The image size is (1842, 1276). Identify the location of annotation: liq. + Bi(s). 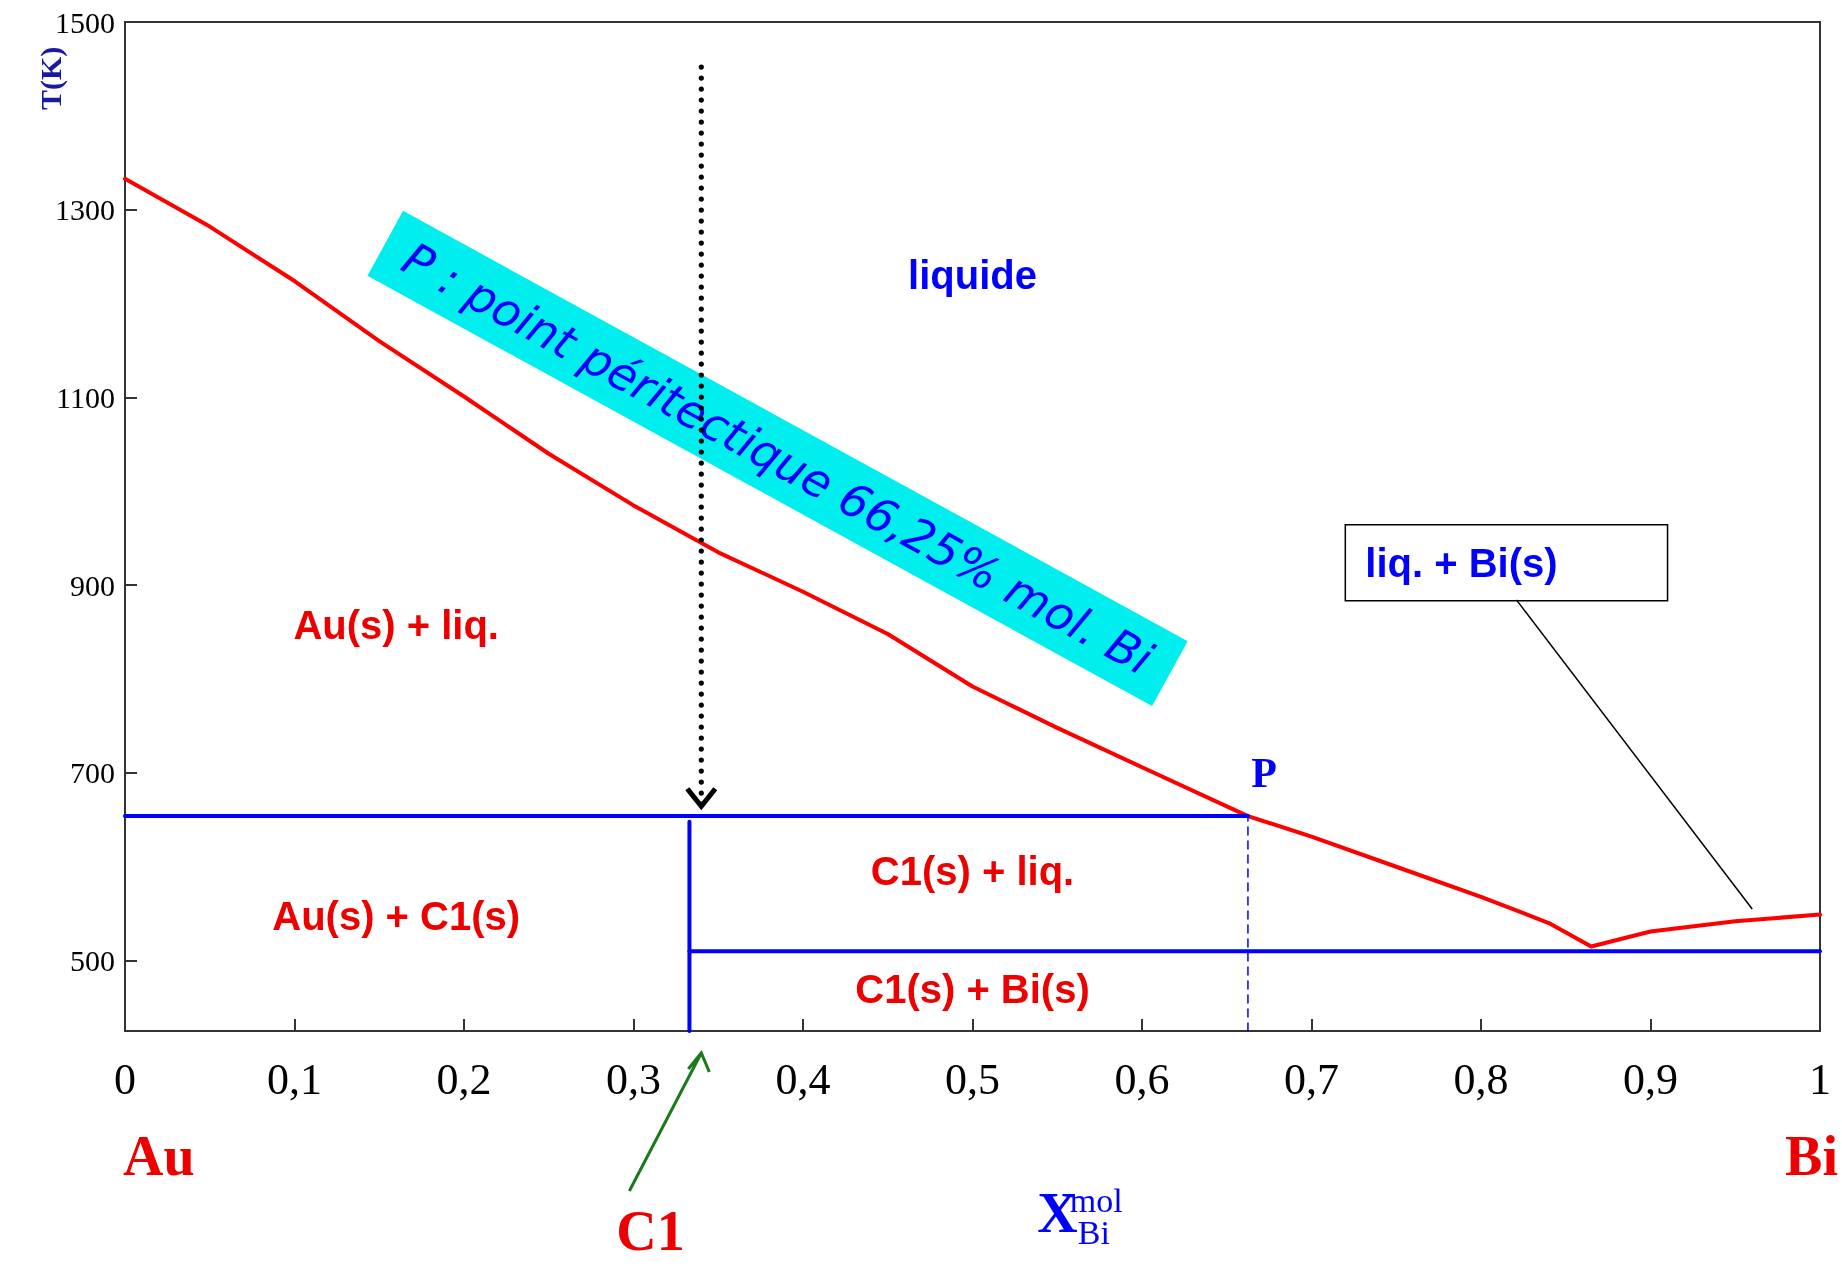
(1461, 562).